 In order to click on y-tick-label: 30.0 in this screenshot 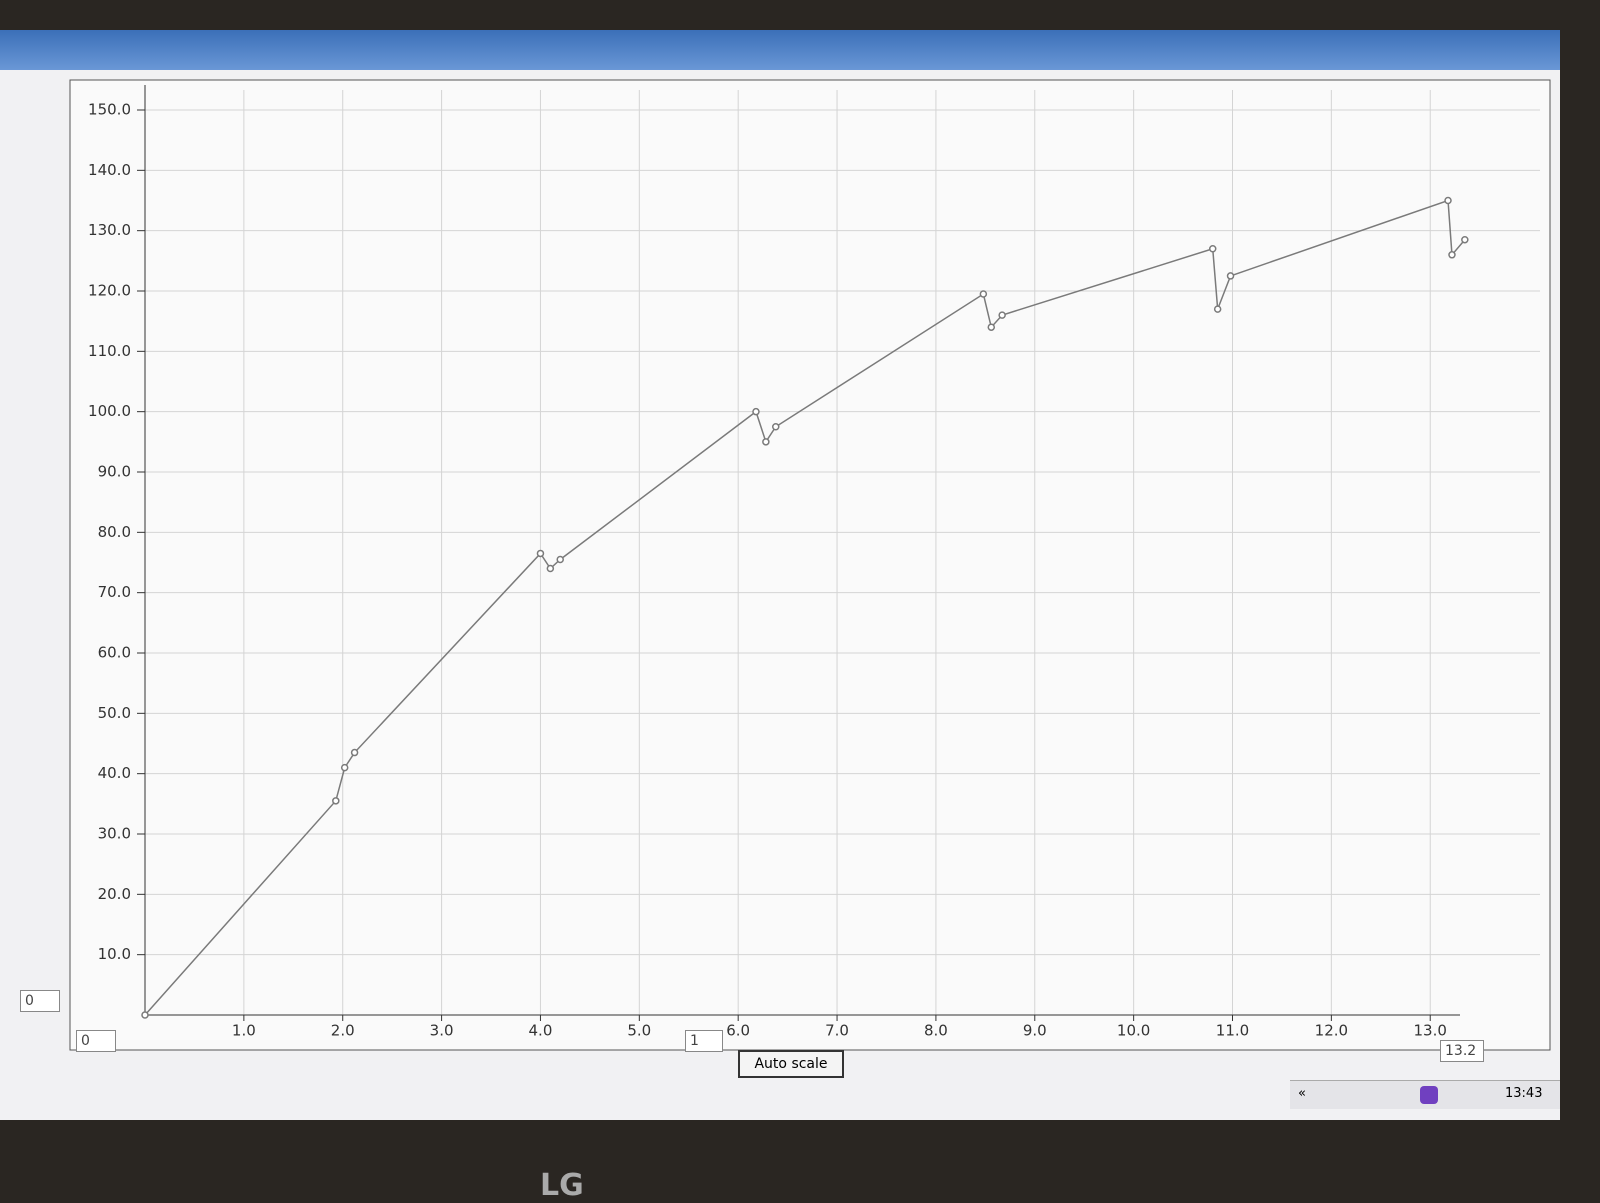, I will do `click(114, 834)`.